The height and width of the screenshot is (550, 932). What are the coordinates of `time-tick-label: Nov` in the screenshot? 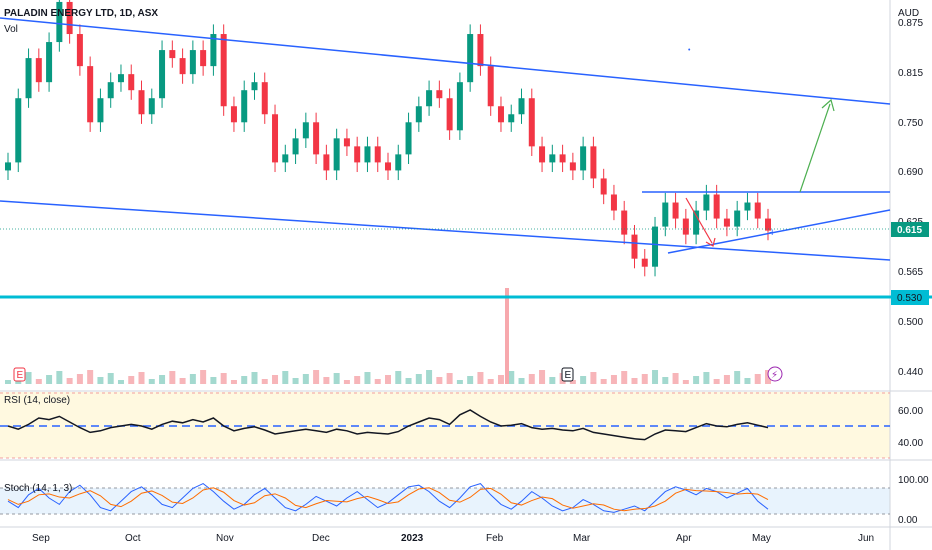 It's located at (225, 538).